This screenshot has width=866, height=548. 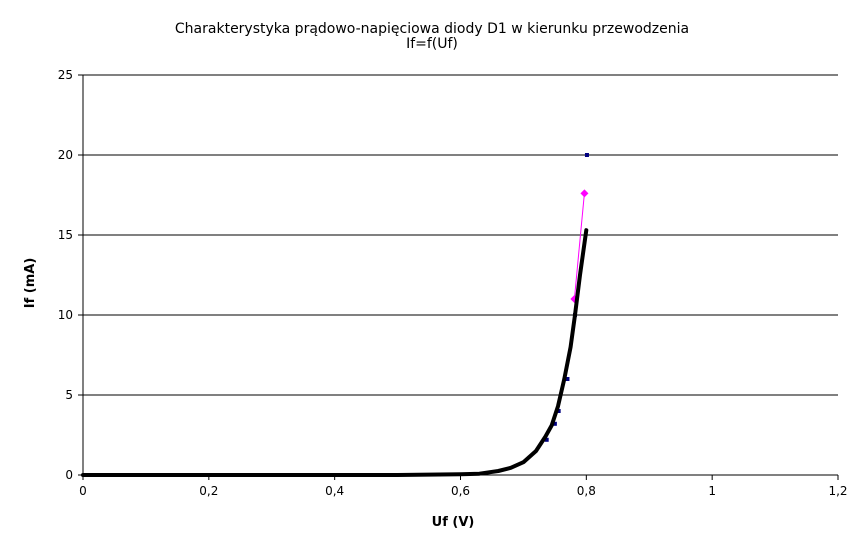 I want to click on x-tick-label: 1, so click(x=712, y=491).